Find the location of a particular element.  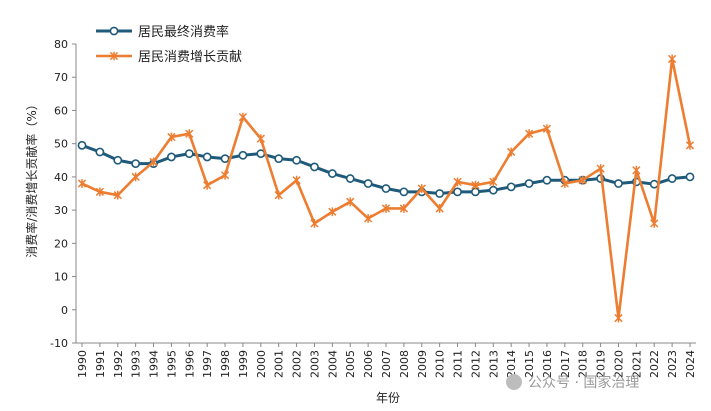

x-tick-label: 1993 is located at coordinates (136, 364).